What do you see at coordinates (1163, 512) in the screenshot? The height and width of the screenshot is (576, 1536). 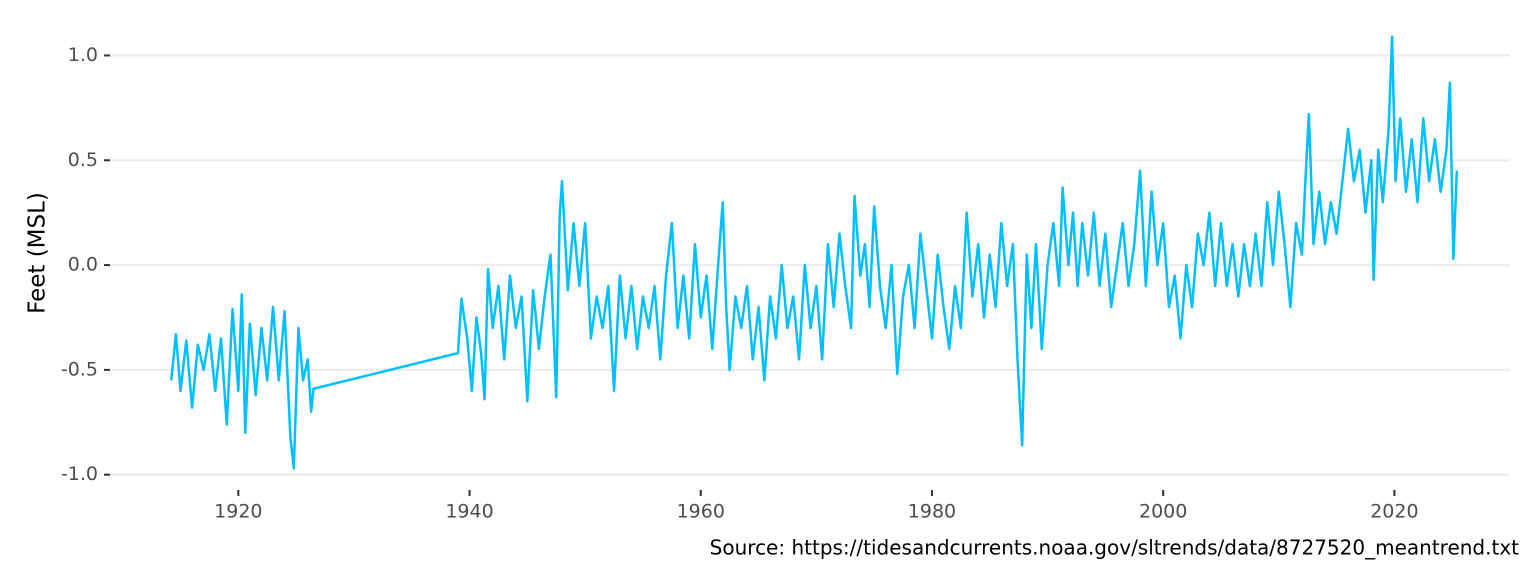 I see `x-tick-label: 2000` at bounding box center [1163, 512].